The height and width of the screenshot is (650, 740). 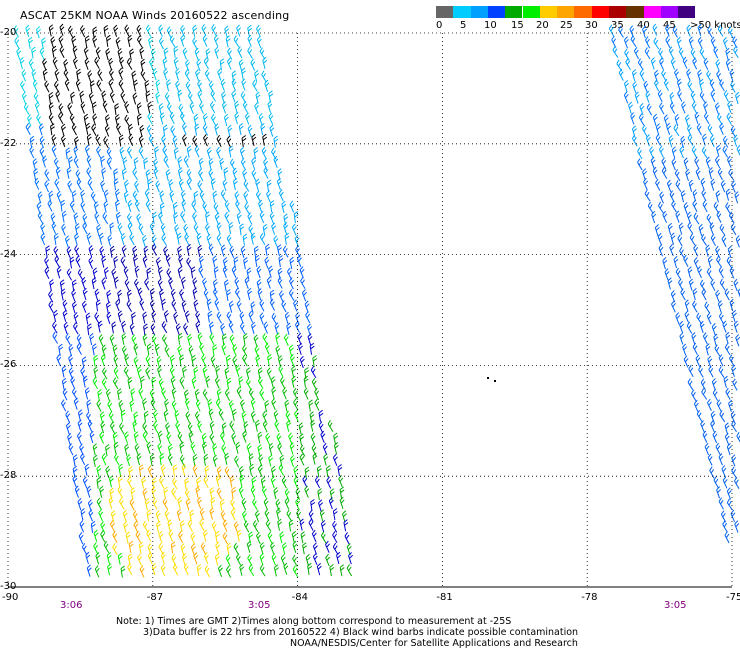 I want to click on islands, so click(x=491, y=379).